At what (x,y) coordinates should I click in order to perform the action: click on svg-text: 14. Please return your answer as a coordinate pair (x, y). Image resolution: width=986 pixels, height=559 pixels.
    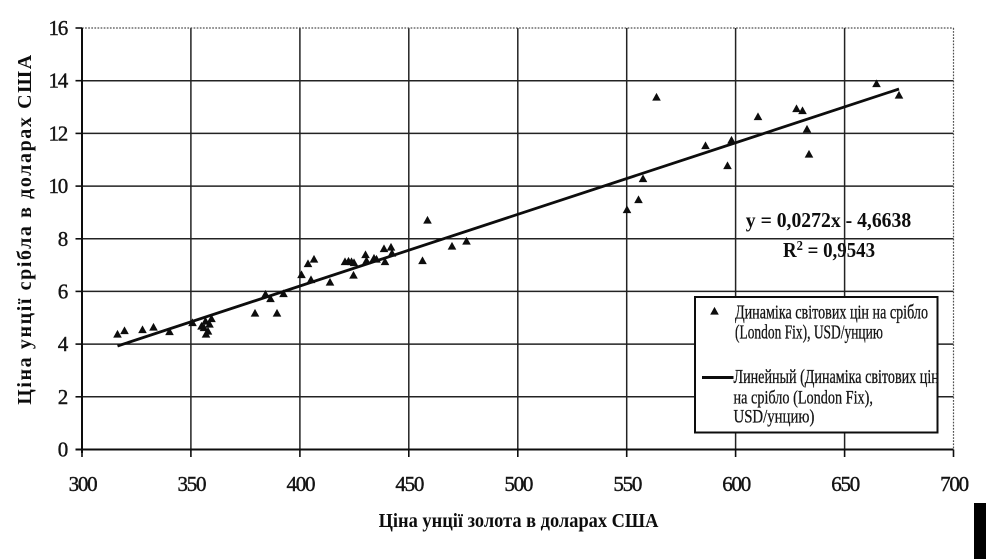
    Looking at the image, I should click on (59, 81).